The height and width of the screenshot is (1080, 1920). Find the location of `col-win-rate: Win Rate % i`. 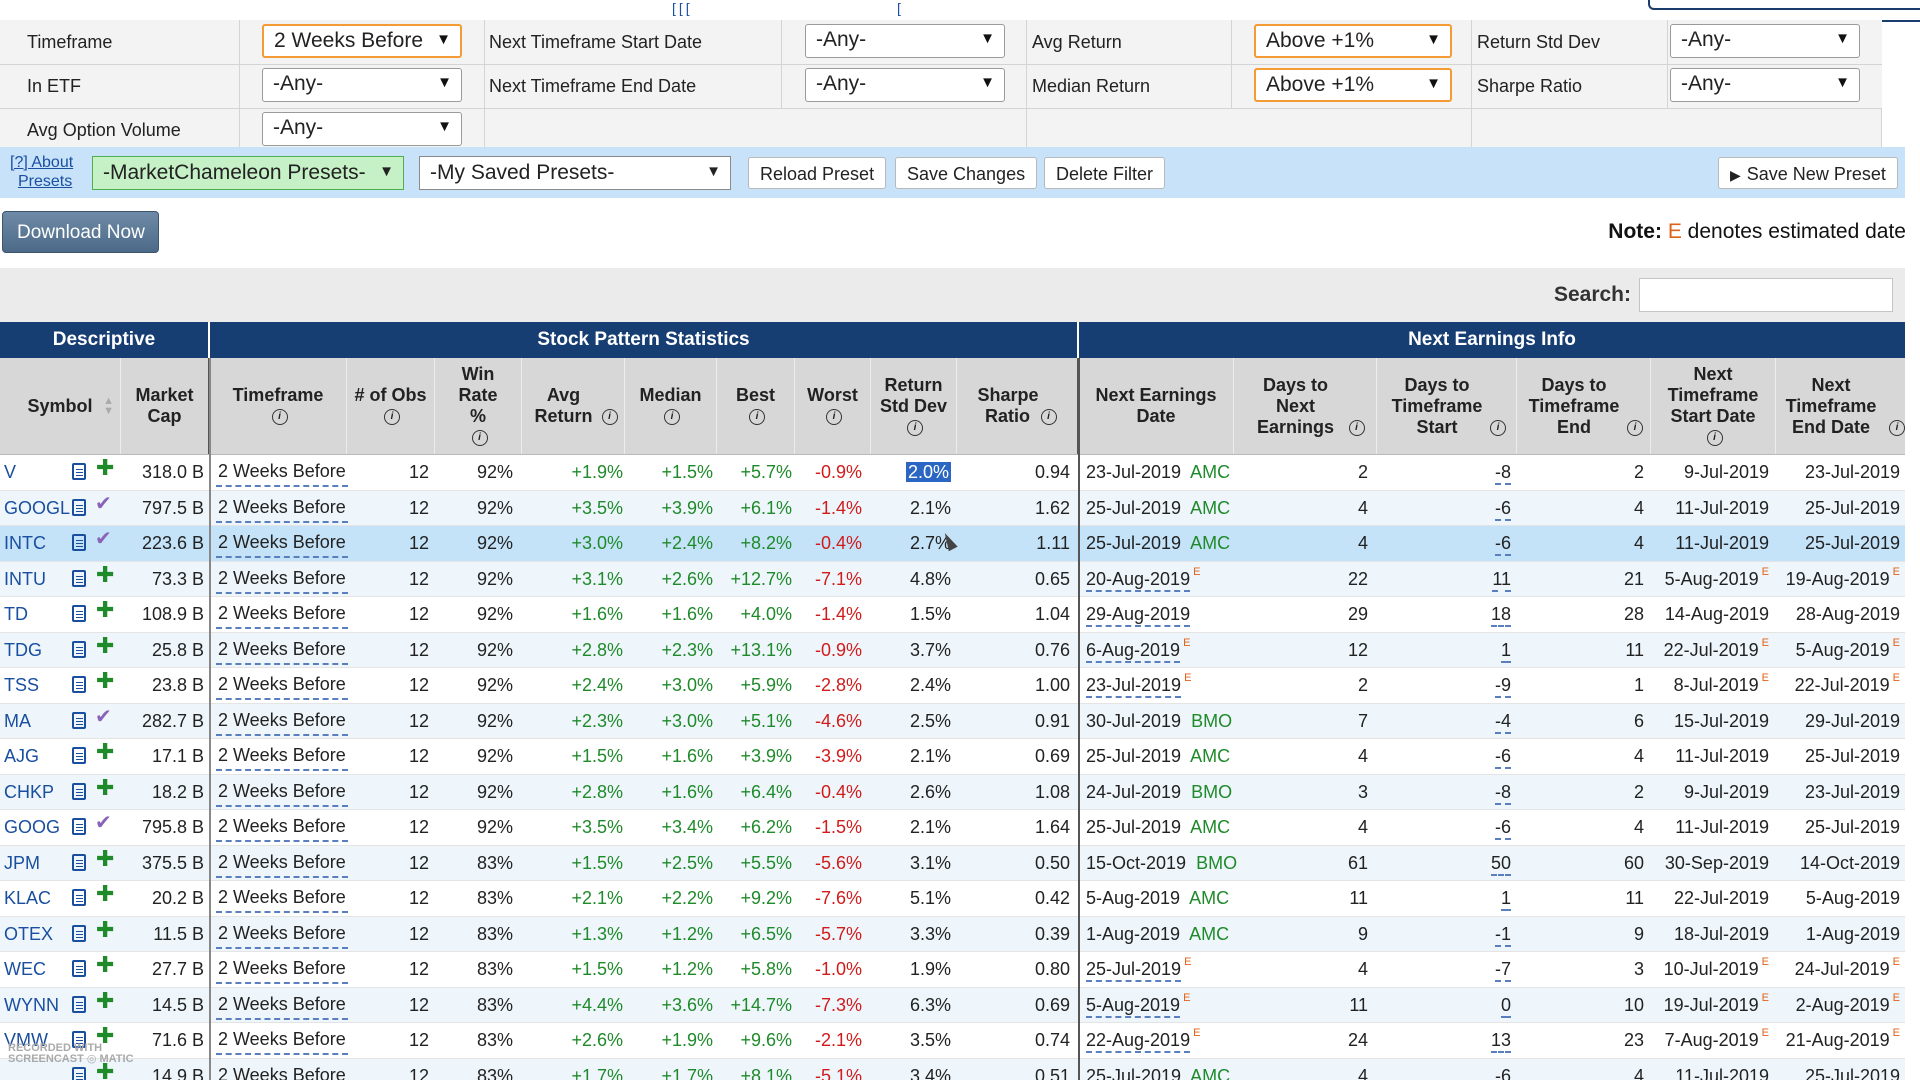

col-win-rate: Win Rate % i is located at coordinates (478, 406).